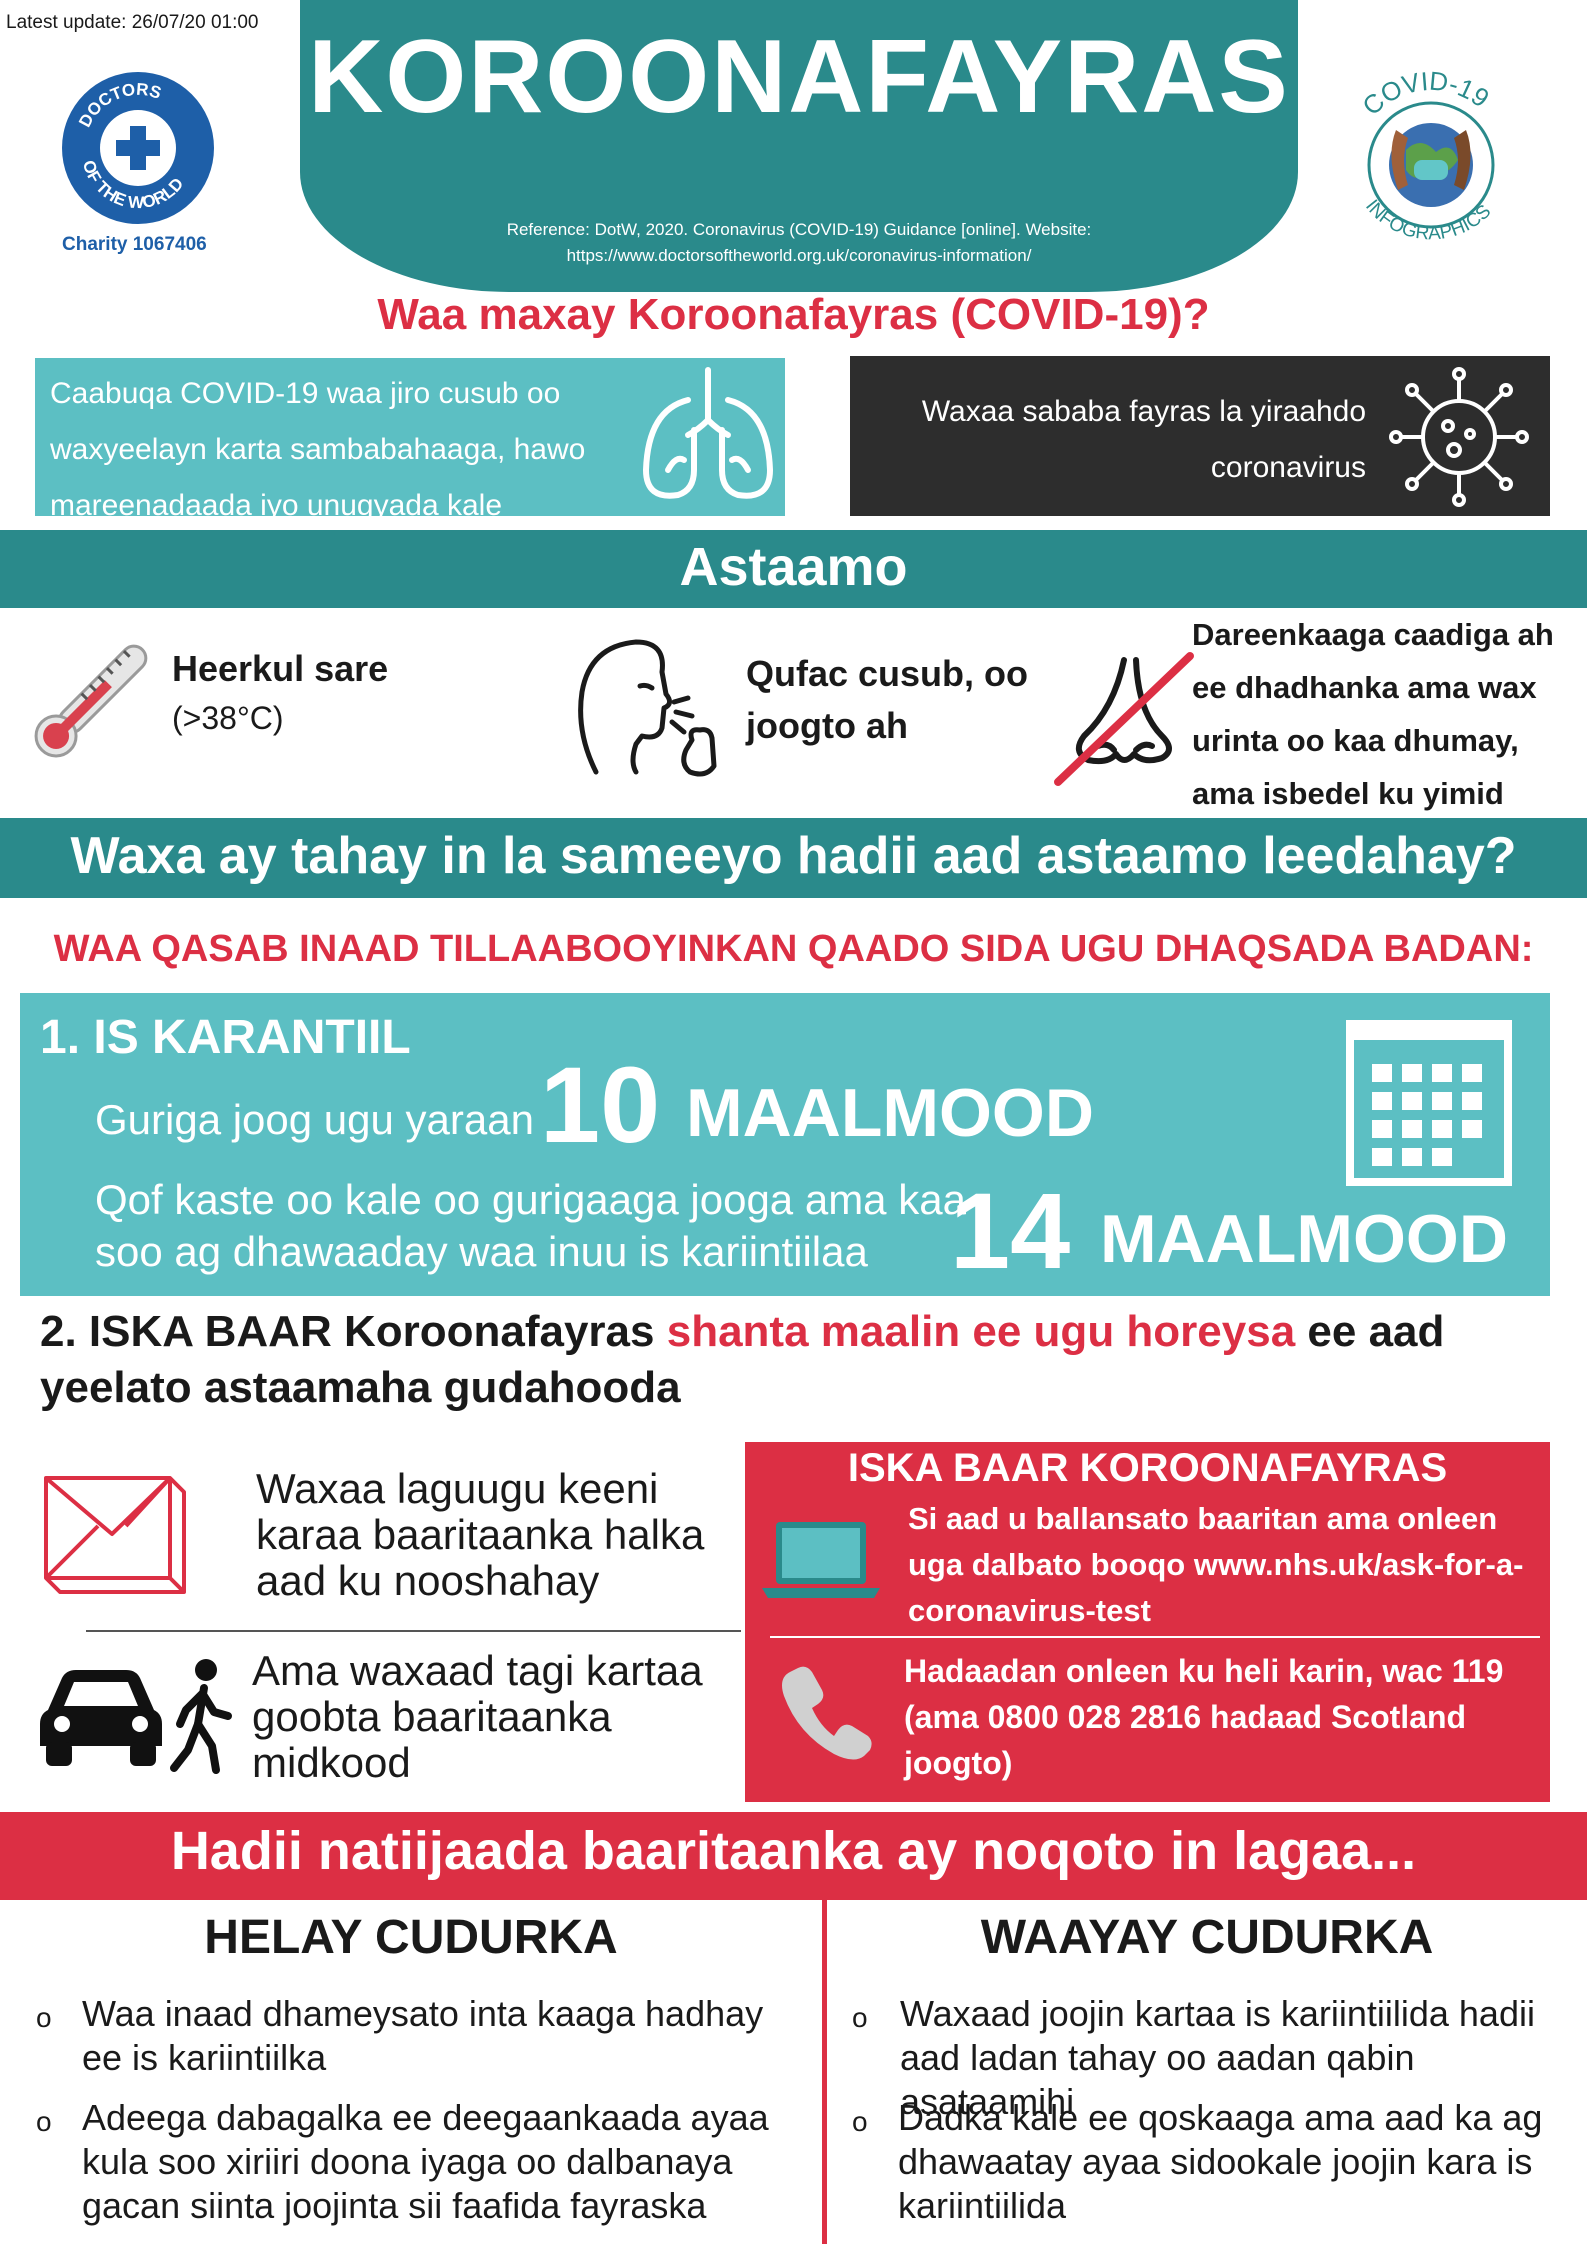 This screenshot has height=2244, width=1587. Describe the element at coordinates (1425, 94) in the screenshot. I see `svg-text: COVID-19` at that location.